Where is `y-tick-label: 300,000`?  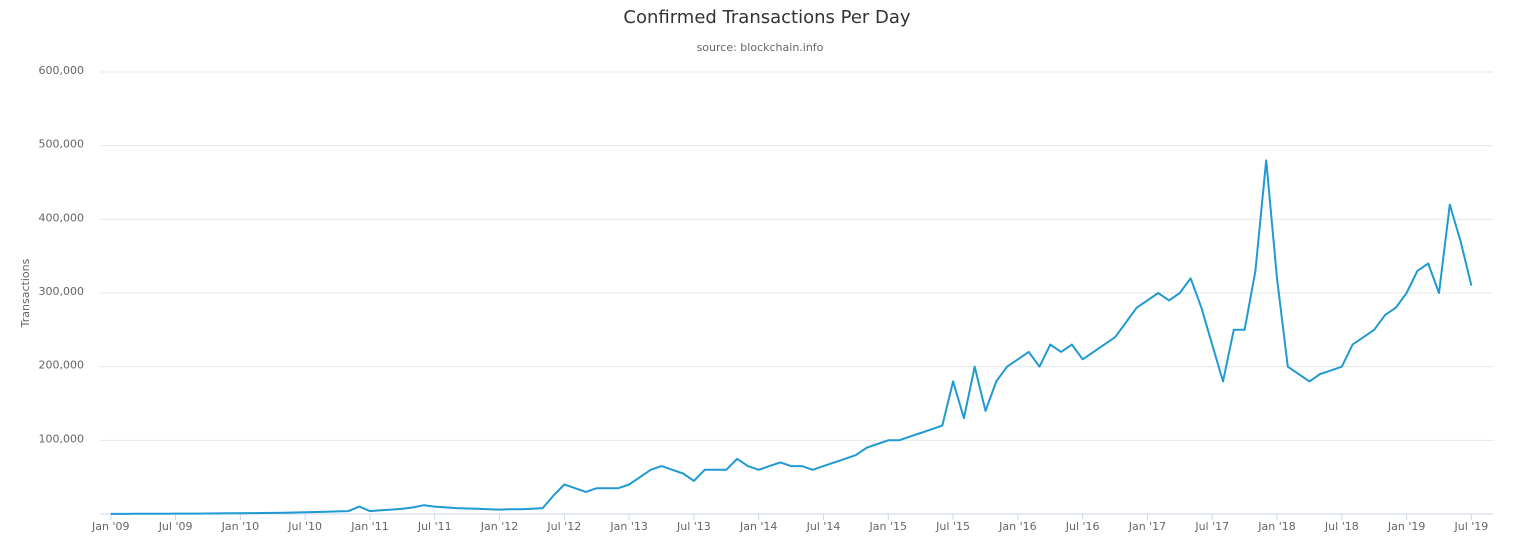
y-tick-label: 300,000 is located at coordinates (62, 291).